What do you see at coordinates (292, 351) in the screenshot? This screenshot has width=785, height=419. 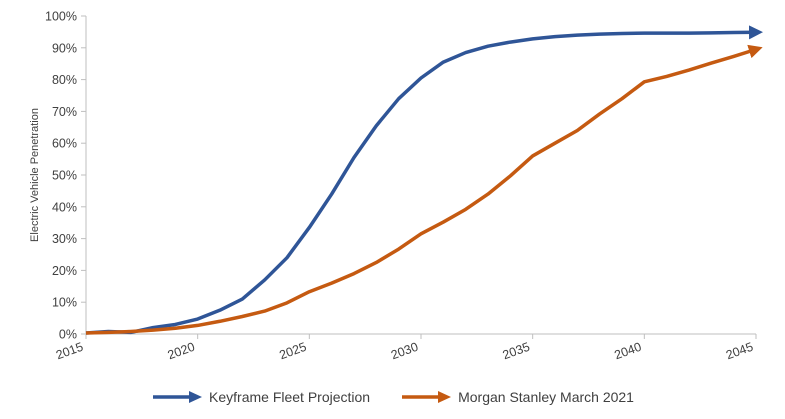 I see `x-tick-label: 2025` at bounding box center [292, 351].